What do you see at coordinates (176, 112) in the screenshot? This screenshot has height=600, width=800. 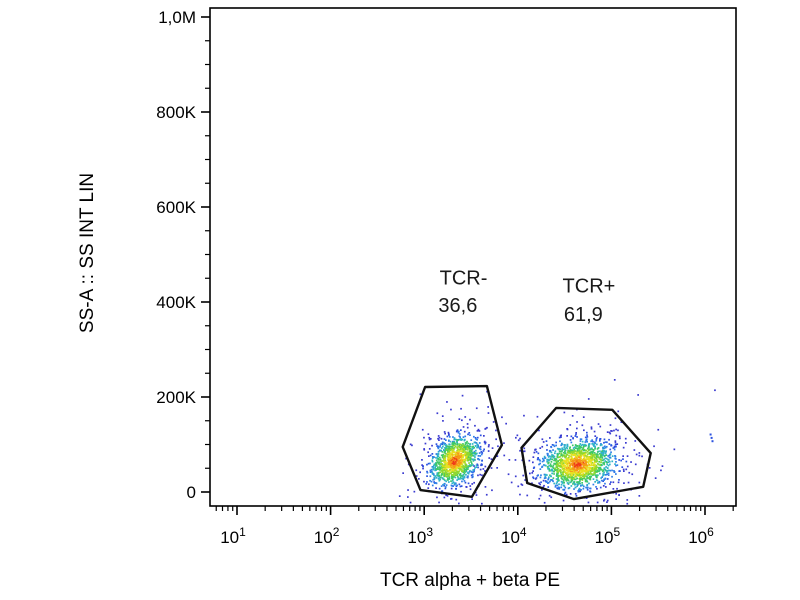 I see `svg-text: 800K` at bounding box center [176, 112].